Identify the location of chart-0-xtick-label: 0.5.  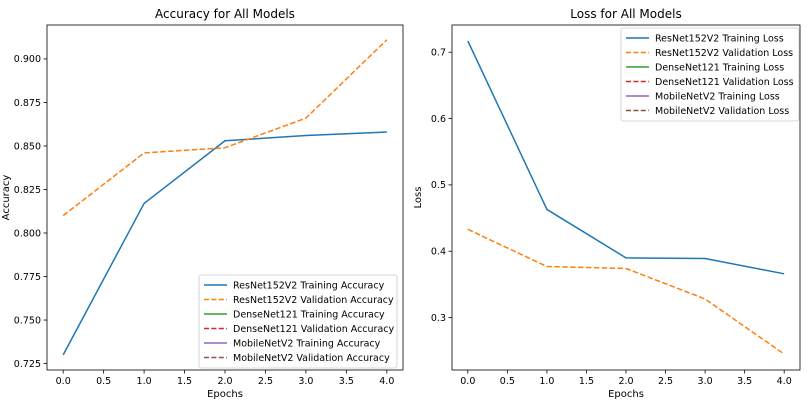
(103, 381).